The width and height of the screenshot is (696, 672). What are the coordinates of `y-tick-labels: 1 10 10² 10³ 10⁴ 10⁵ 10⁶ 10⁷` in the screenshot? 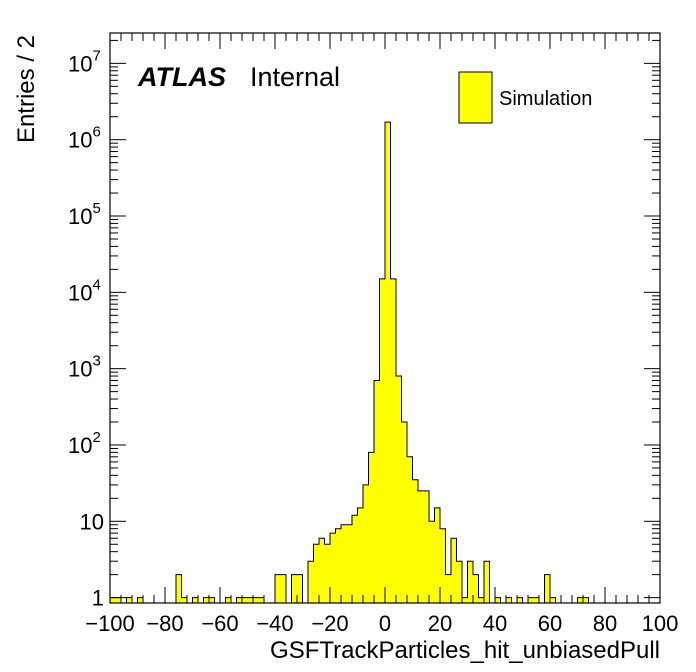 It's located at (86, 328).